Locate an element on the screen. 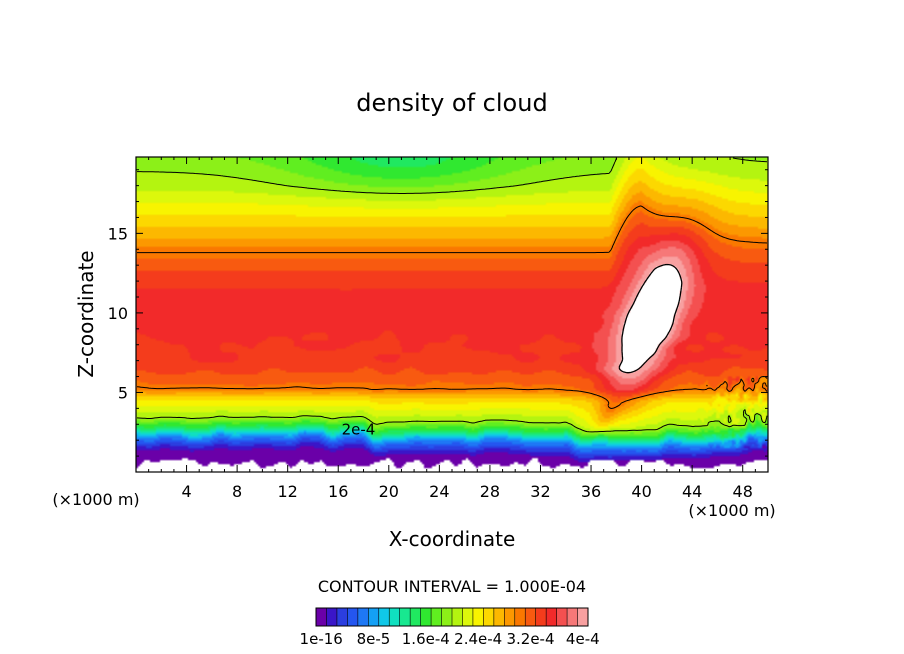 The height and width of the screenshot is (654, 904). contour-interval-text: CONTOUR INTERVAL = 1.000E-04 is located at coordinates (452, 586).